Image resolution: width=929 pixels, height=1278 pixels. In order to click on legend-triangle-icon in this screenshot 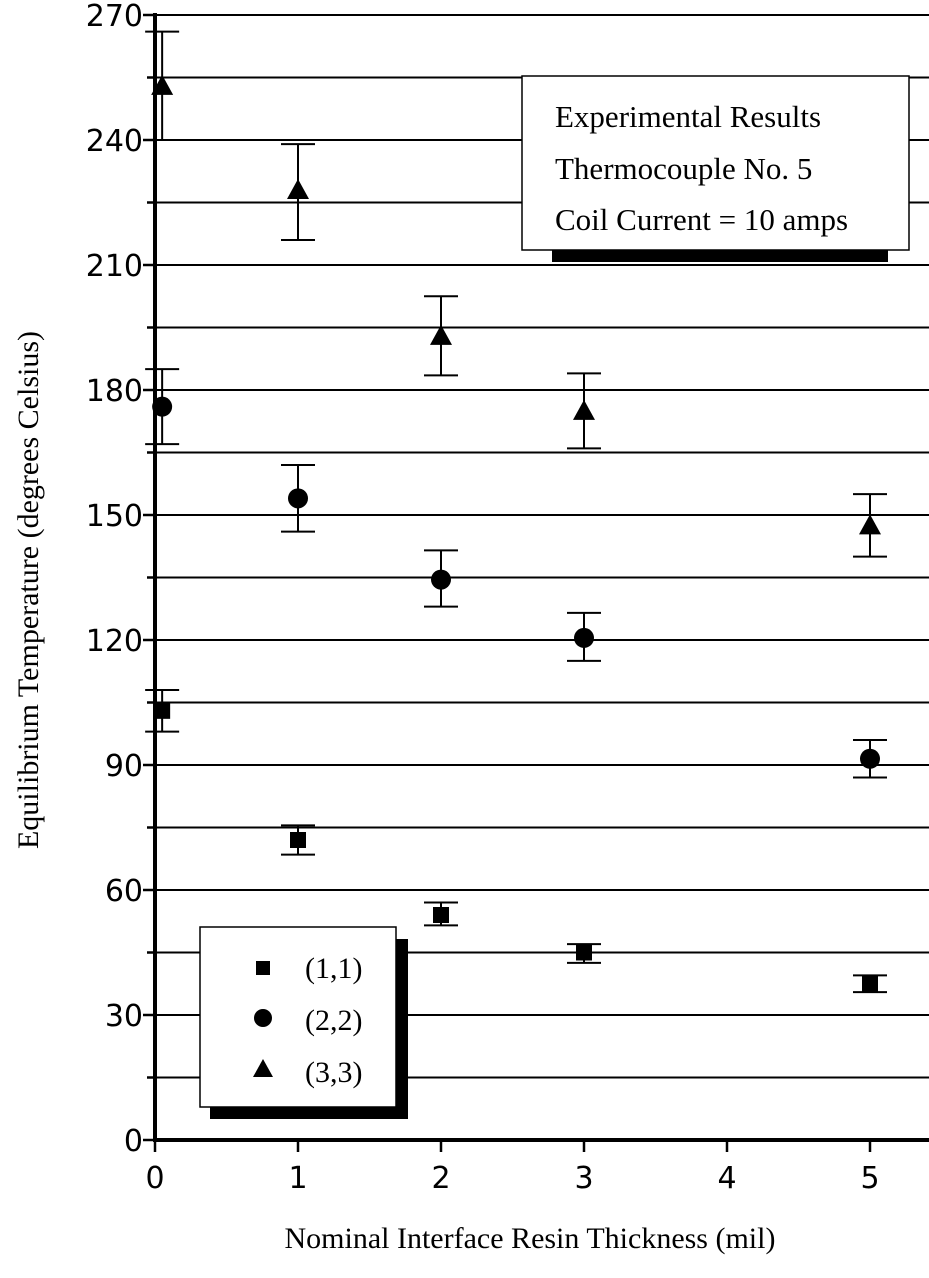, I will do `click(263, 1068)`.